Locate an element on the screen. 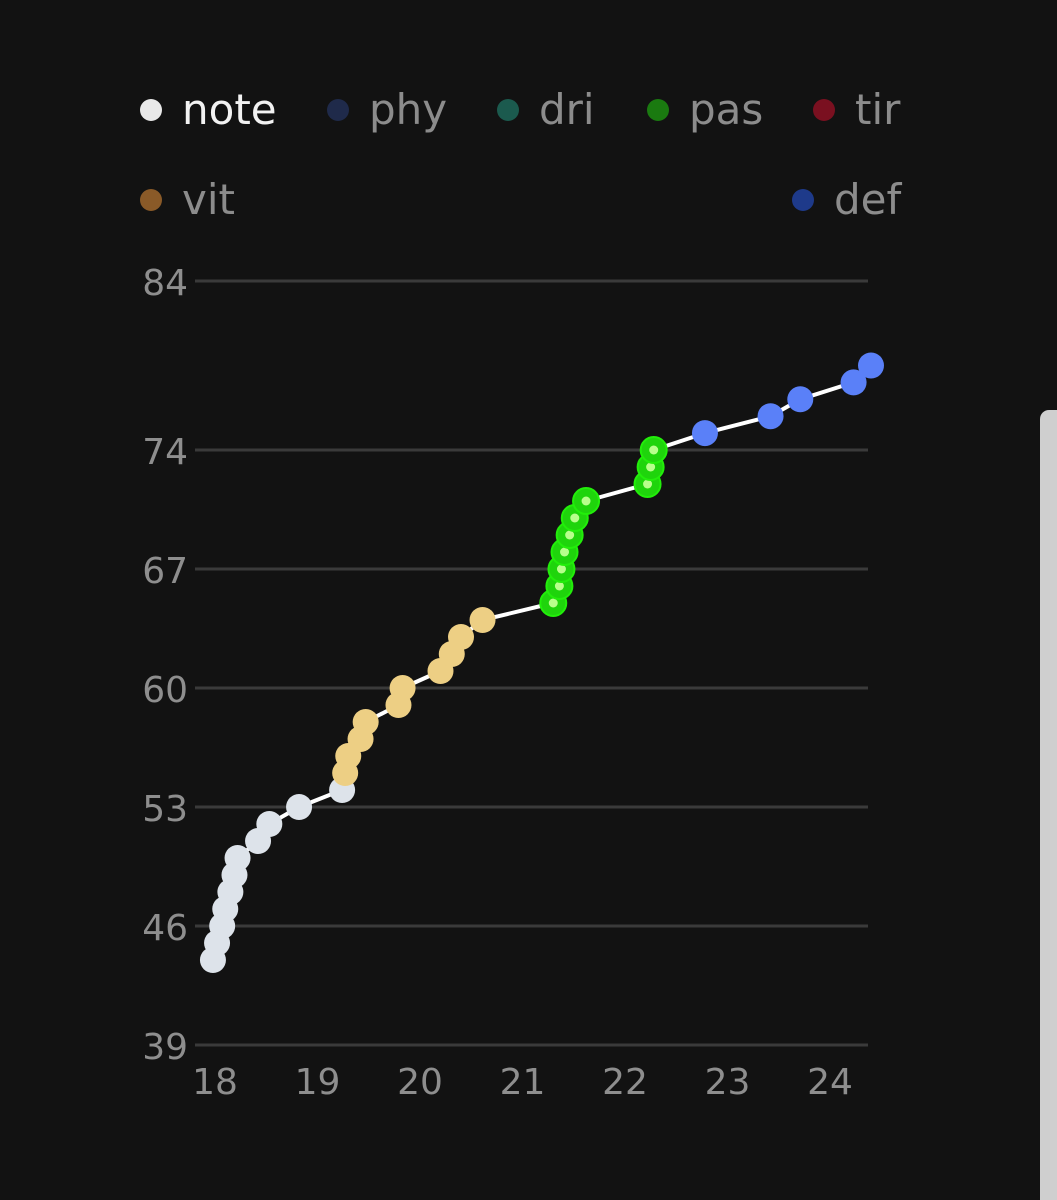 This screenshot has width=1057, height=1200. x-tick-label: 23 is located at coordinates (728, 1082).